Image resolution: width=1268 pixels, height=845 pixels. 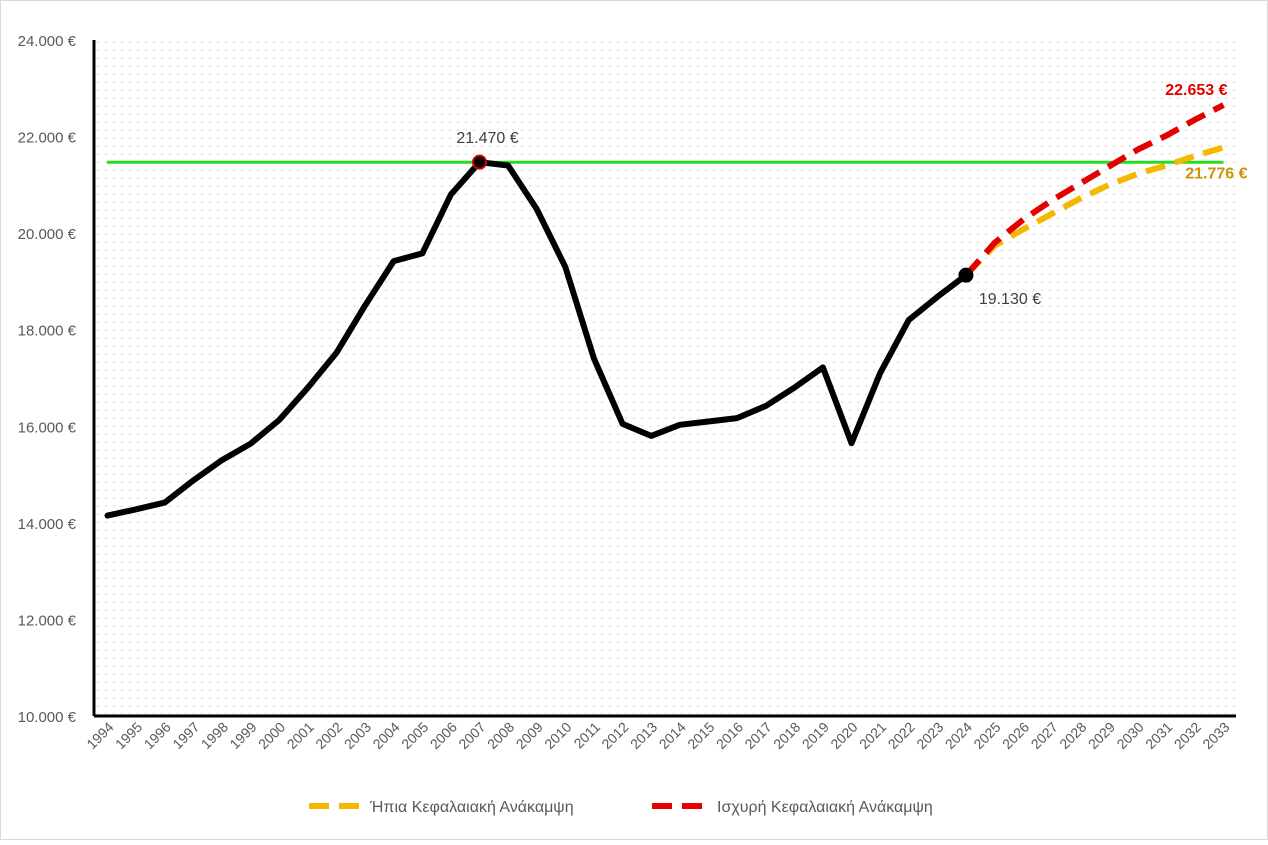 What do you see at coordinates (47, 620) in the screenshot?
I see `y-tick-label: 12.000 €` at bounding box center [47, 620].